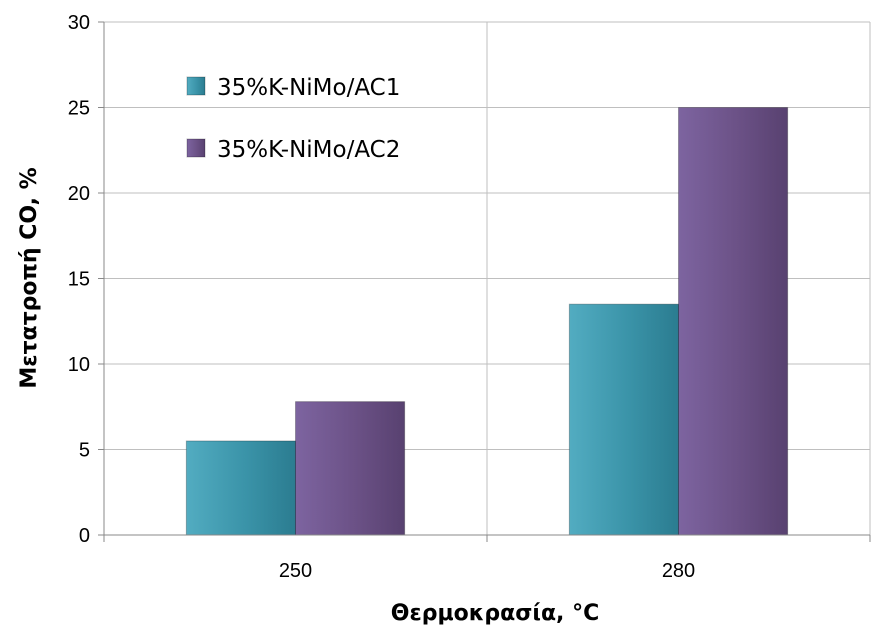  I want to click on legend-label: 35%K-NiMo/AC2, so click(308, 150).